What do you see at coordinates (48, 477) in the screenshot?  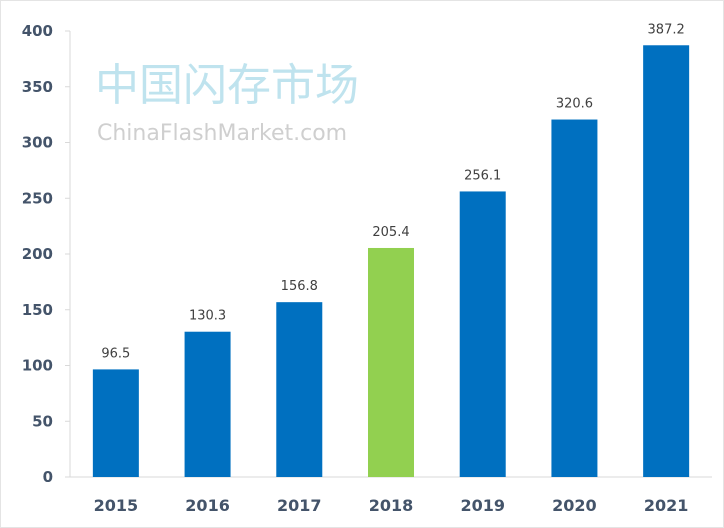 I see `y-tick-label: 0` at bounding box center [48, 477].